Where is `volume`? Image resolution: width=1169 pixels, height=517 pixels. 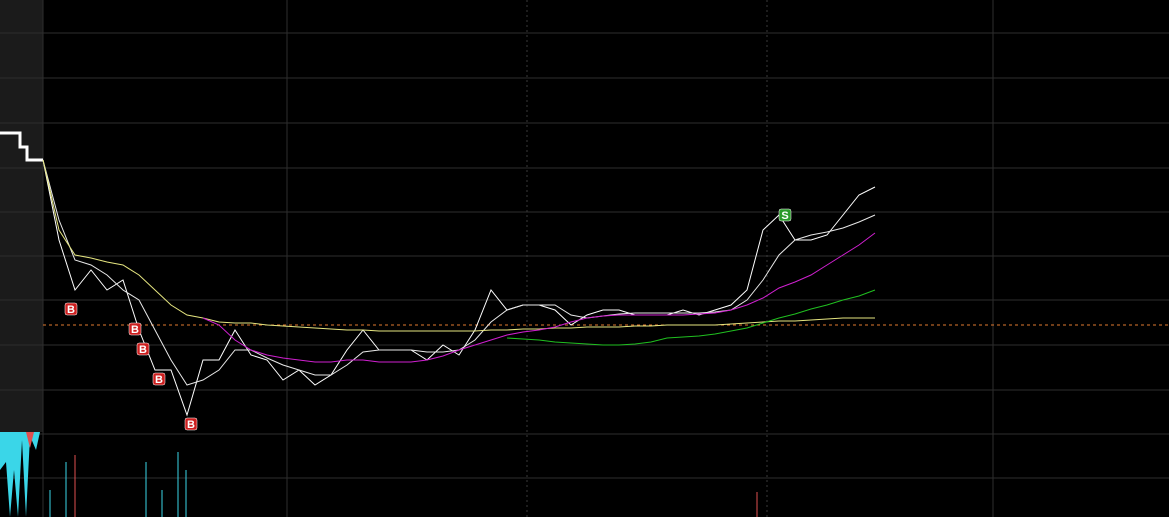
volume is located at coordinates (379, 474).